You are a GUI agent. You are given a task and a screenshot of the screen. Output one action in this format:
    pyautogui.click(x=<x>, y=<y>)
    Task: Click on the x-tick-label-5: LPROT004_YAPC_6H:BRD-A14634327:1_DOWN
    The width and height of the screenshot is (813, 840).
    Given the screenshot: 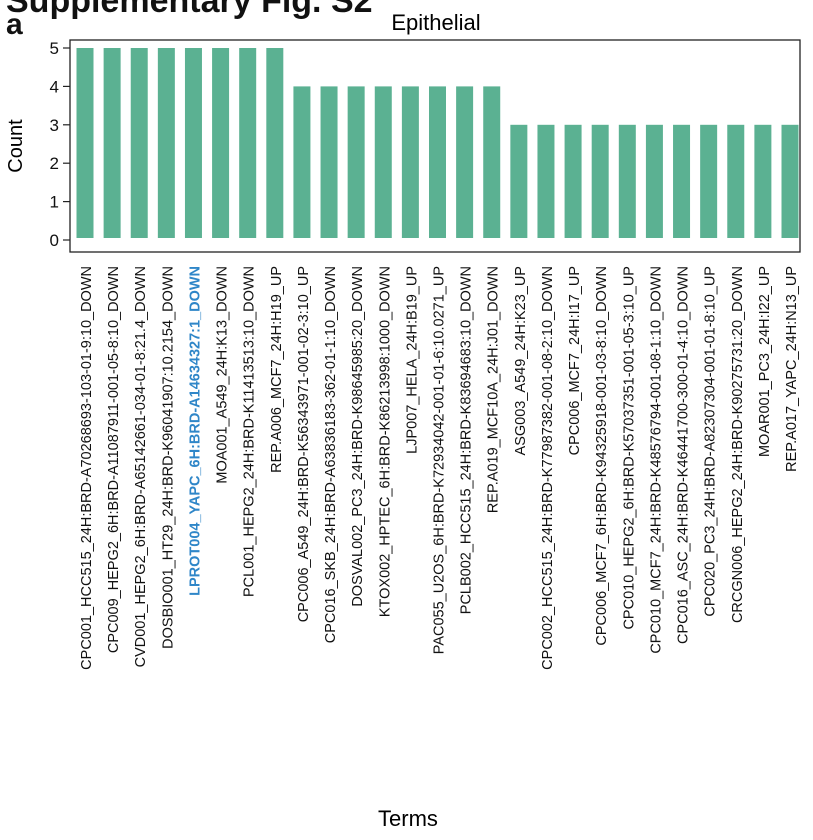 What is the action you would take?
    pyautogui.click(x=195, y=431)
    